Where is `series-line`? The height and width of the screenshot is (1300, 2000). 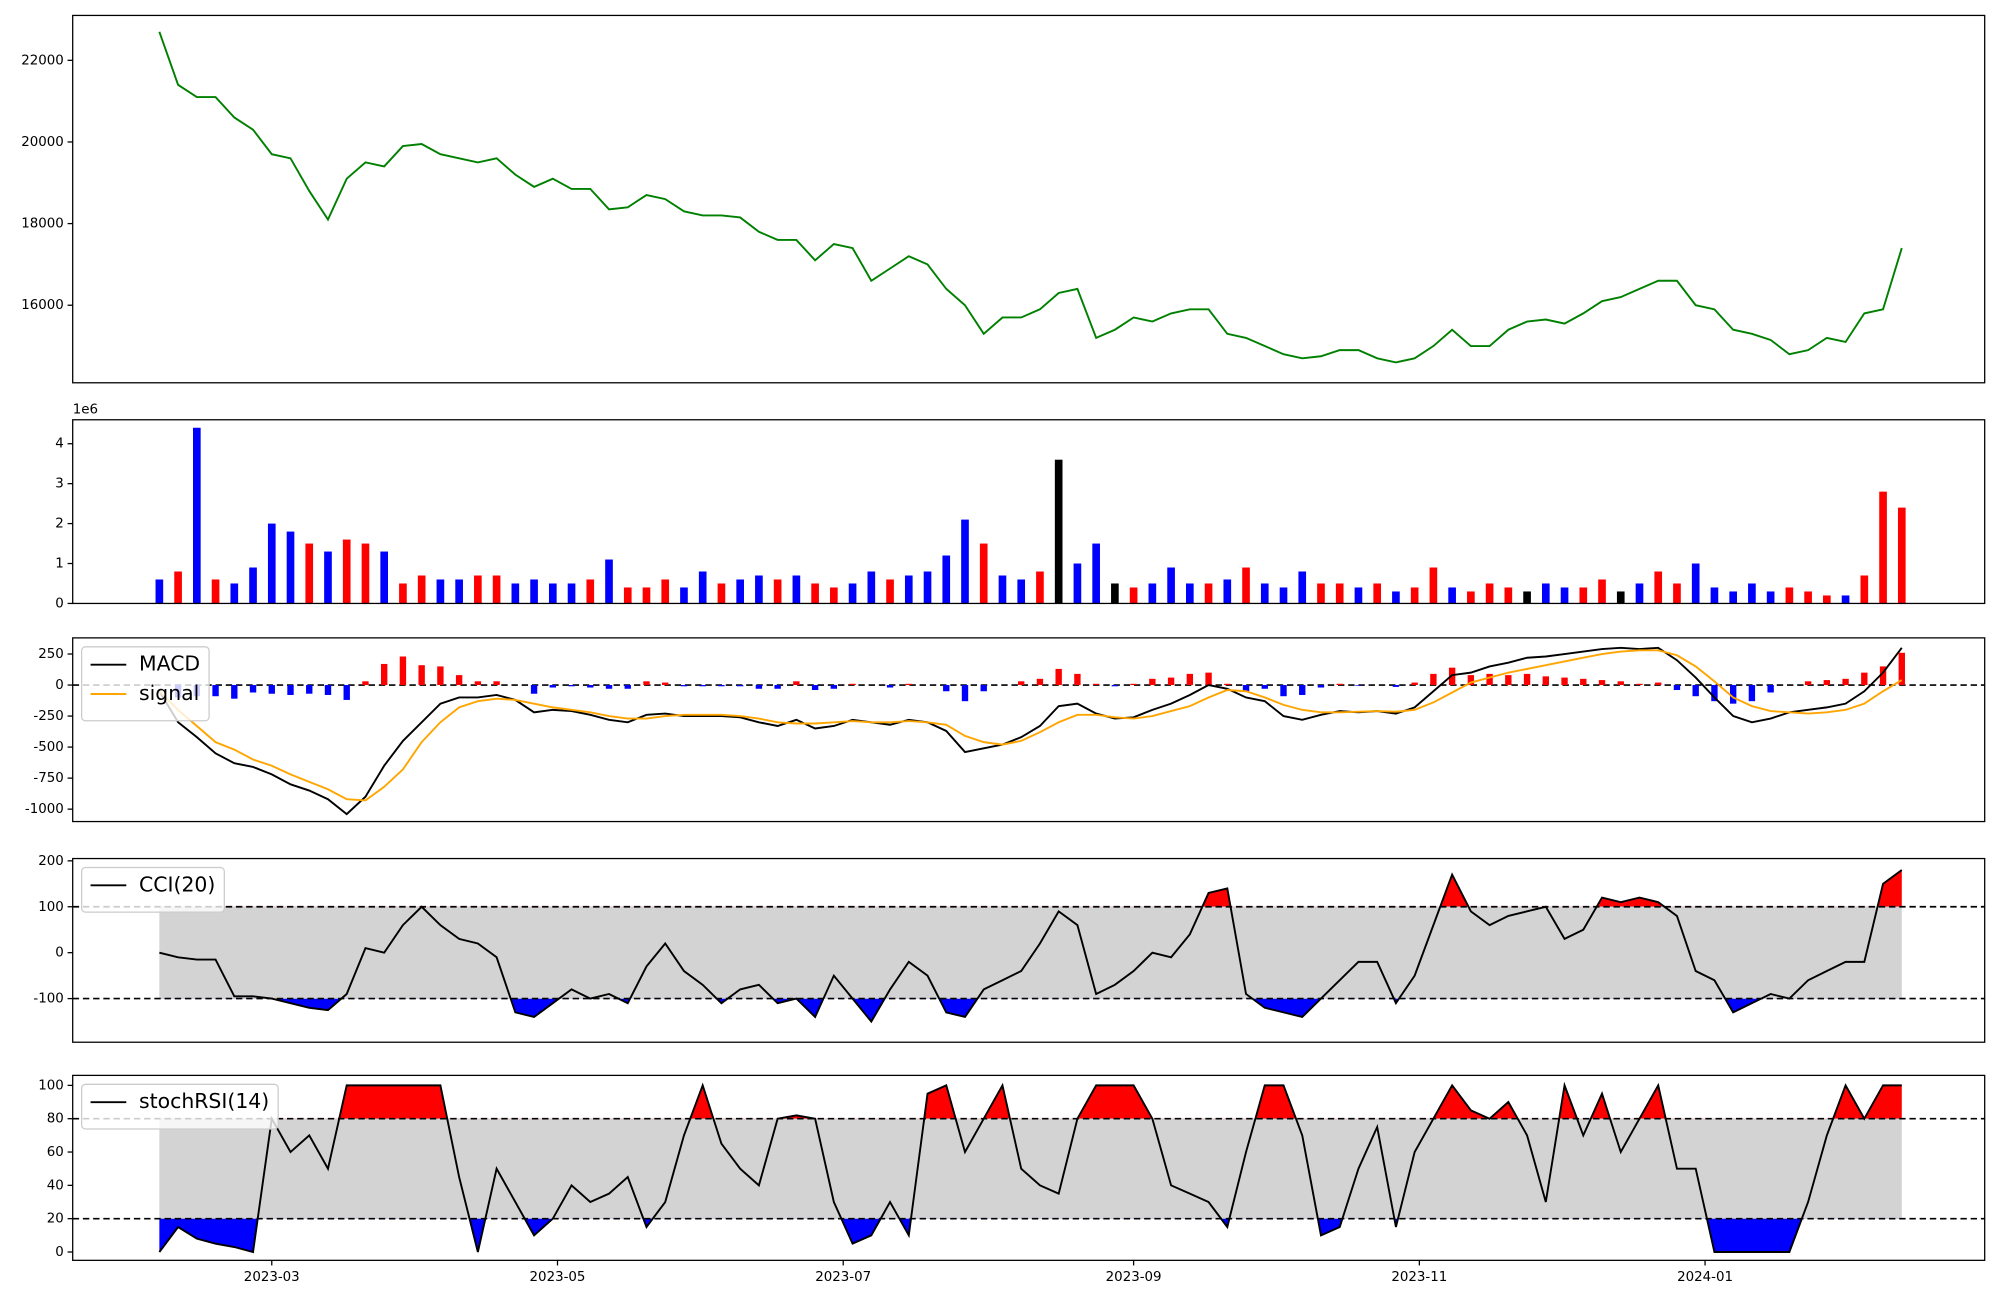
series-line is located at coordinates (1031, 946).